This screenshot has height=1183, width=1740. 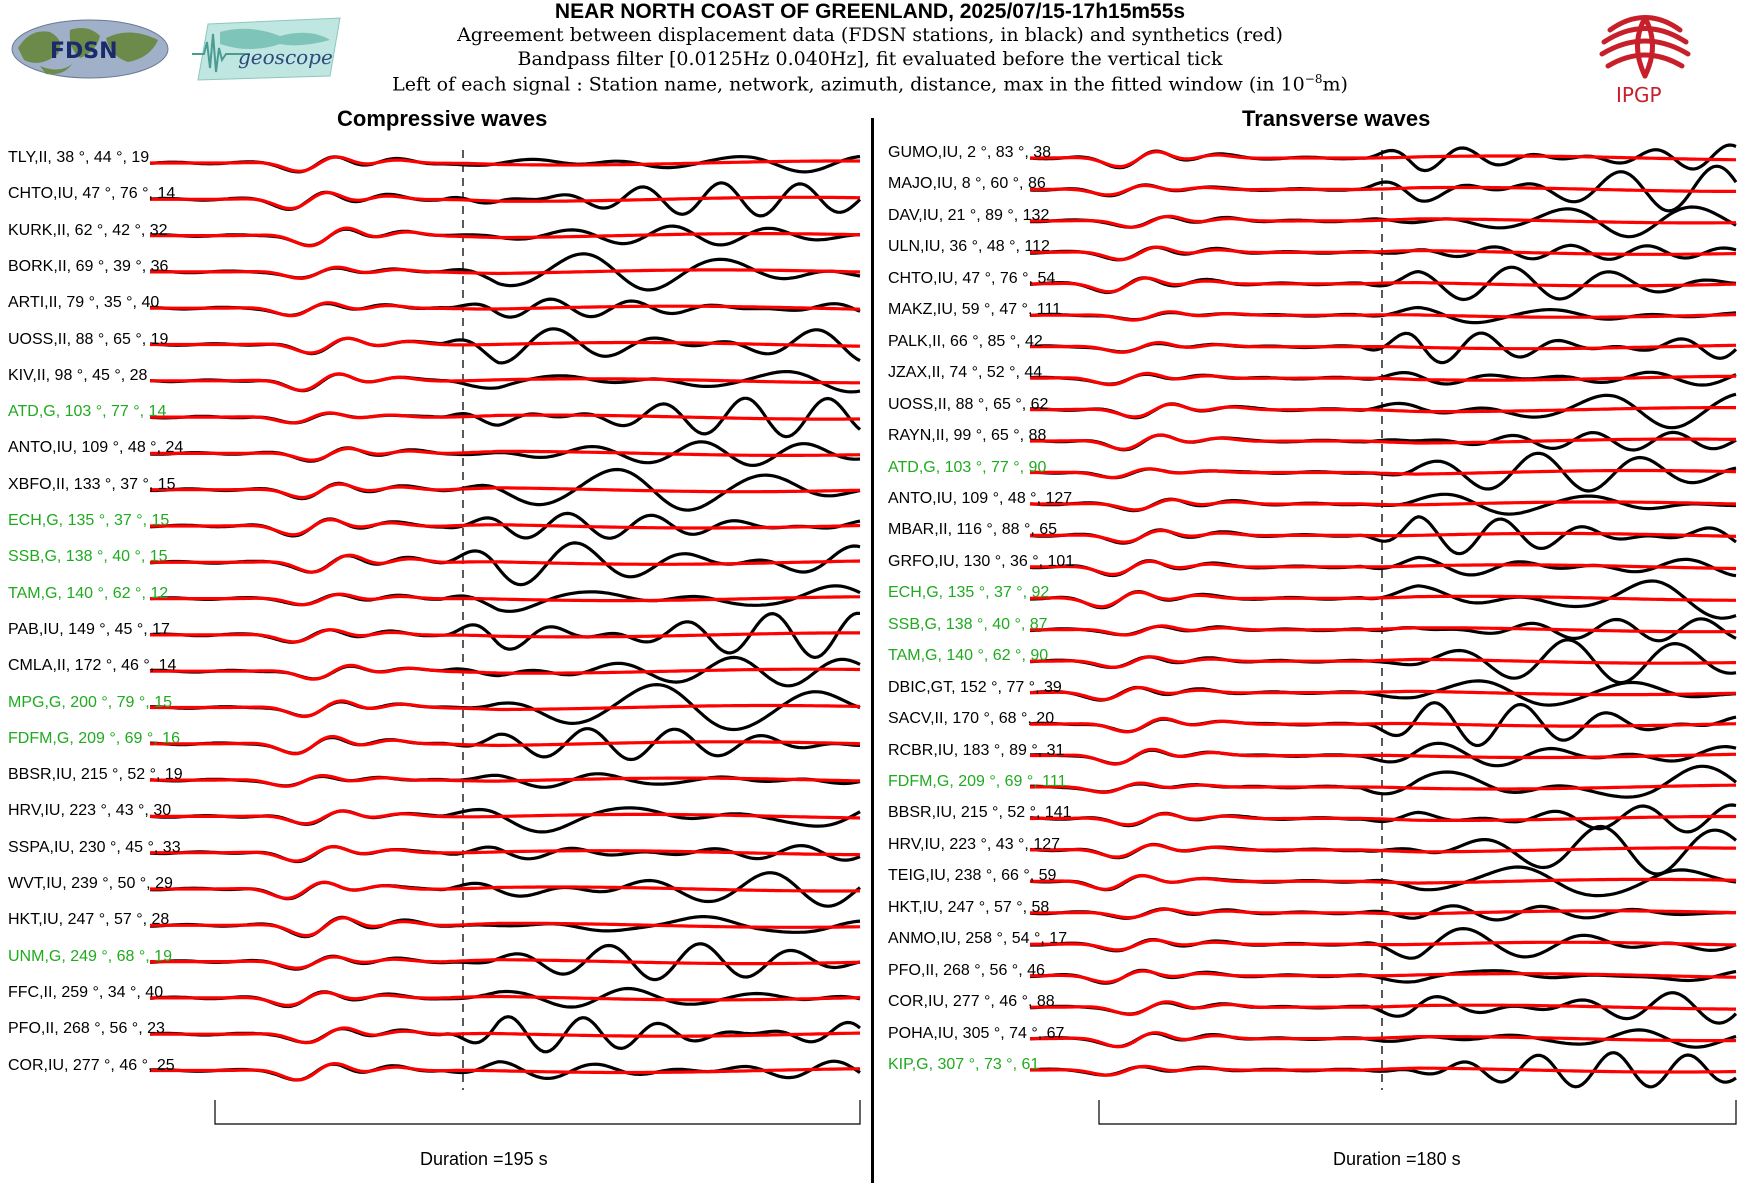 I want to click on station-label: HRV,IU, 223 °, 43 °, 30, so click(x=90, y=811).